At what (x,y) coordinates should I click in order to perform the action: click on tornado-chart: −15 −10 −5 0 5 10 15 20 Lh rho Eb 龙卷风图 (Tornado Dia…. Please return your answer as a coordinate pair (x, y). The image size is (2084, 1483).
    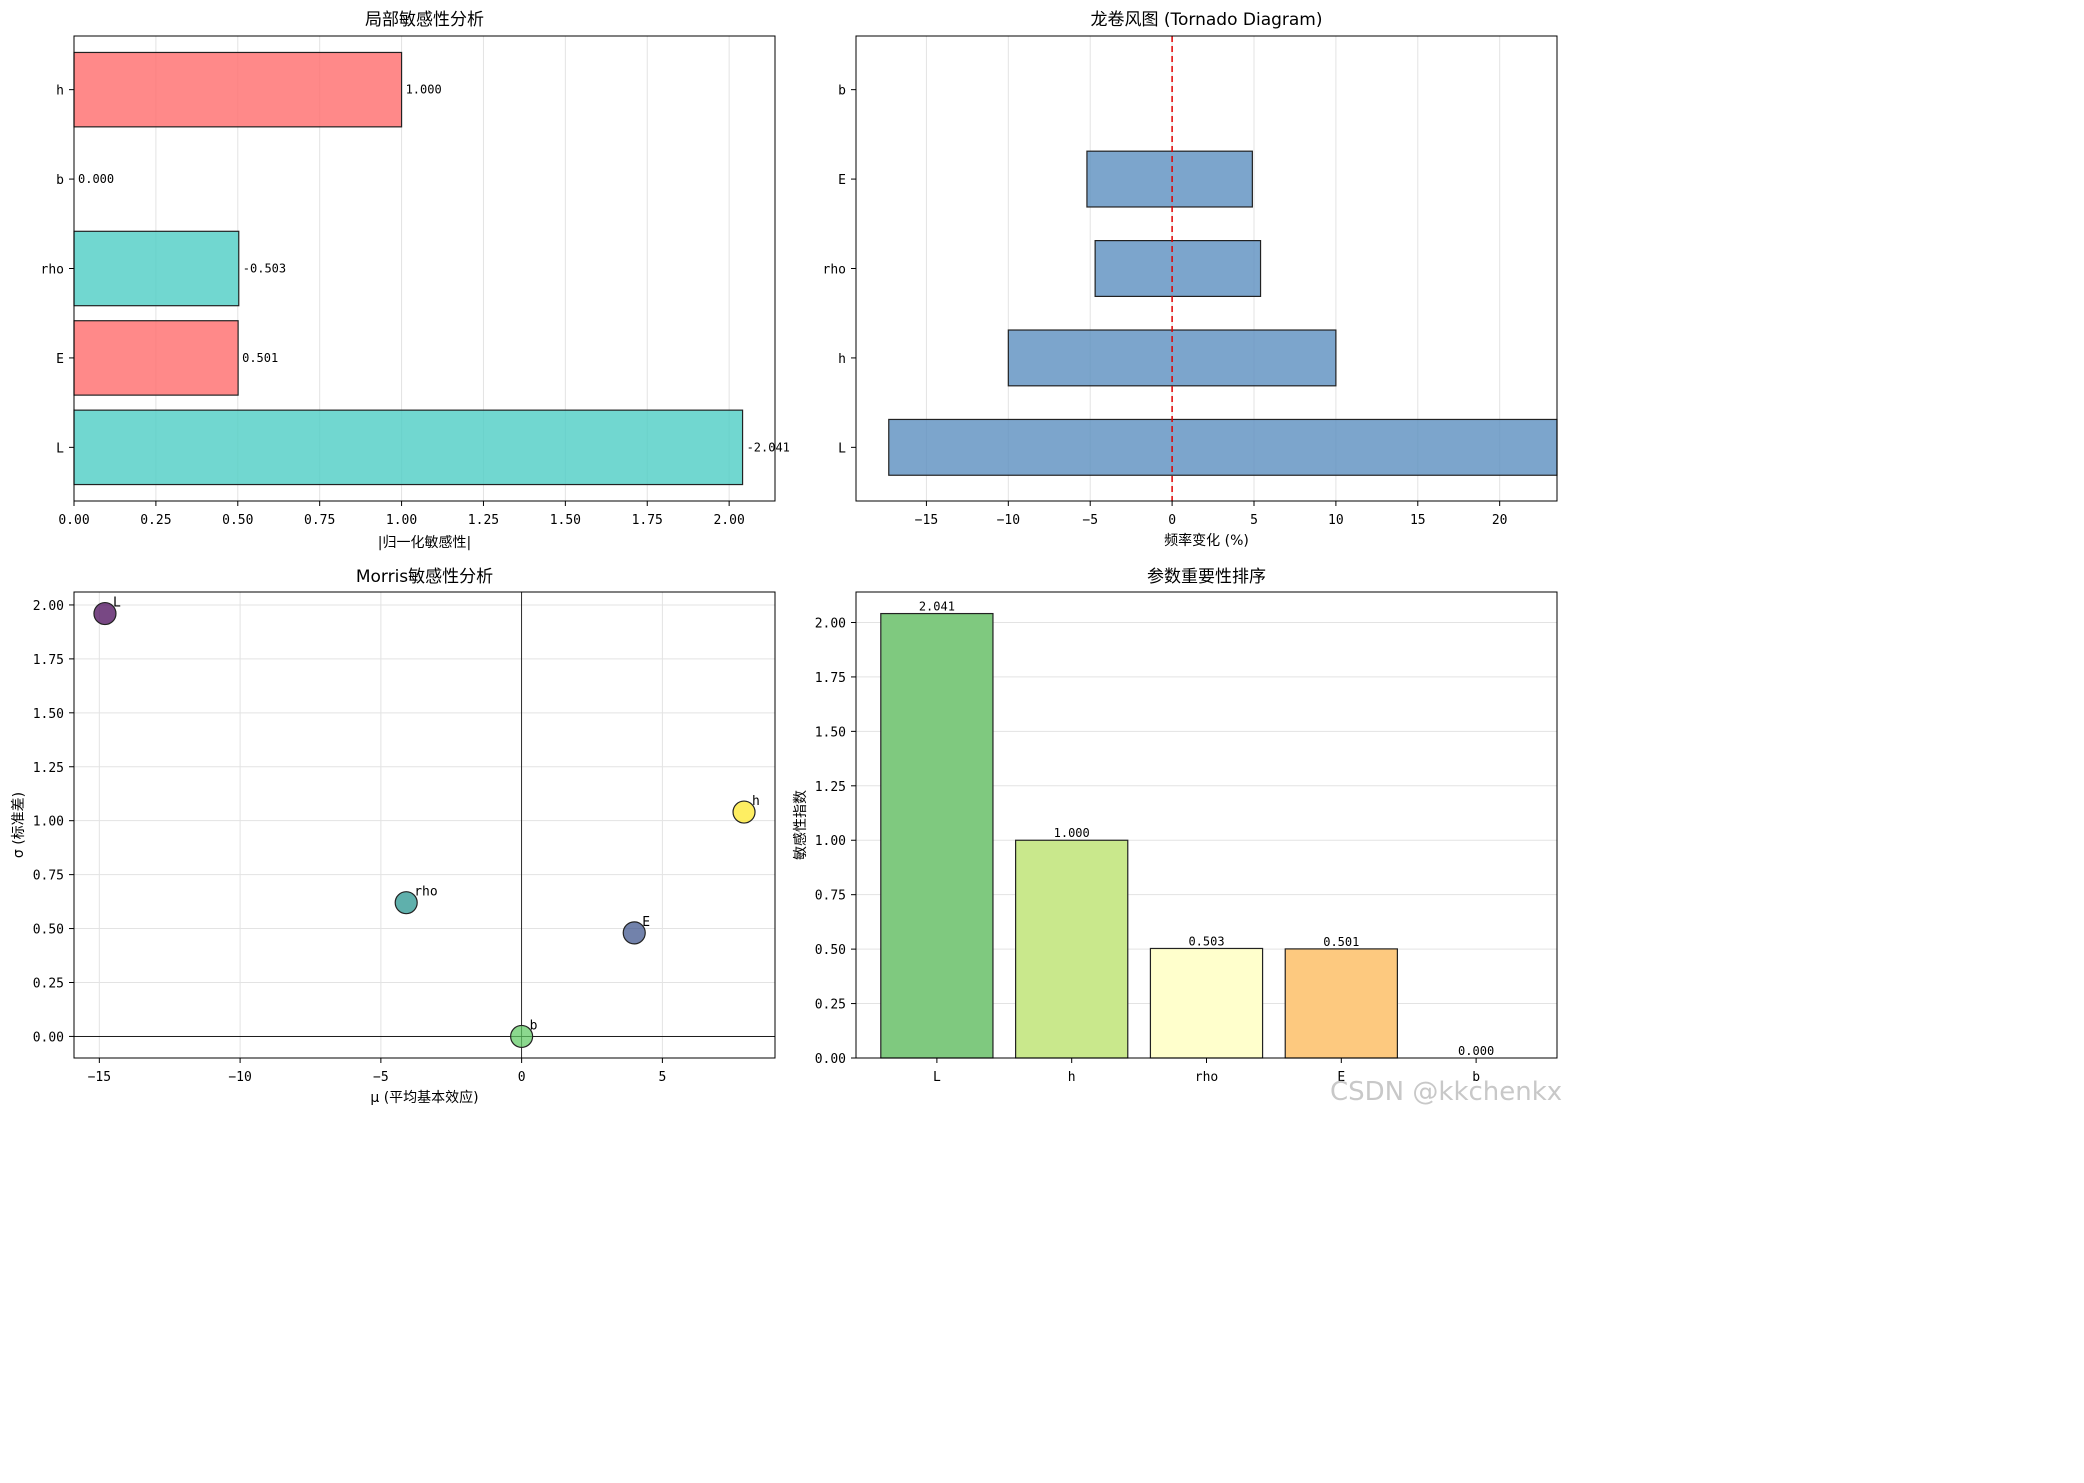
    Looking at the image, I should click on (1190, 279).